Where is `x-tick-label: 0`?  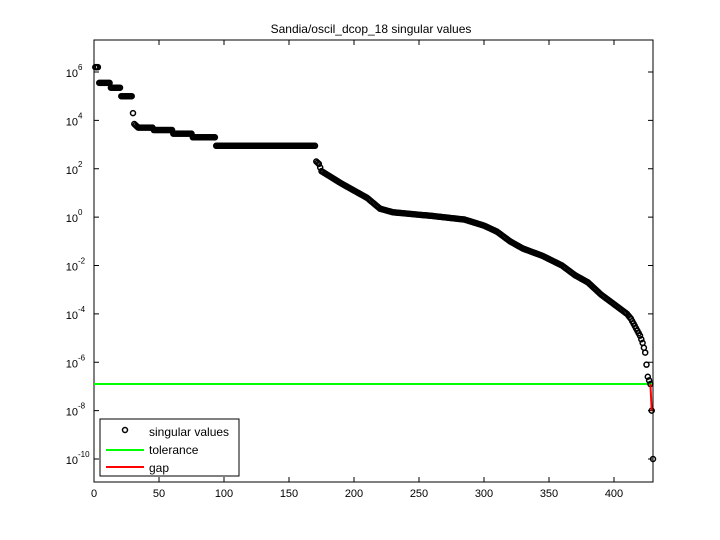 x-tick-label: 0 is located at coordinates (94, 494).